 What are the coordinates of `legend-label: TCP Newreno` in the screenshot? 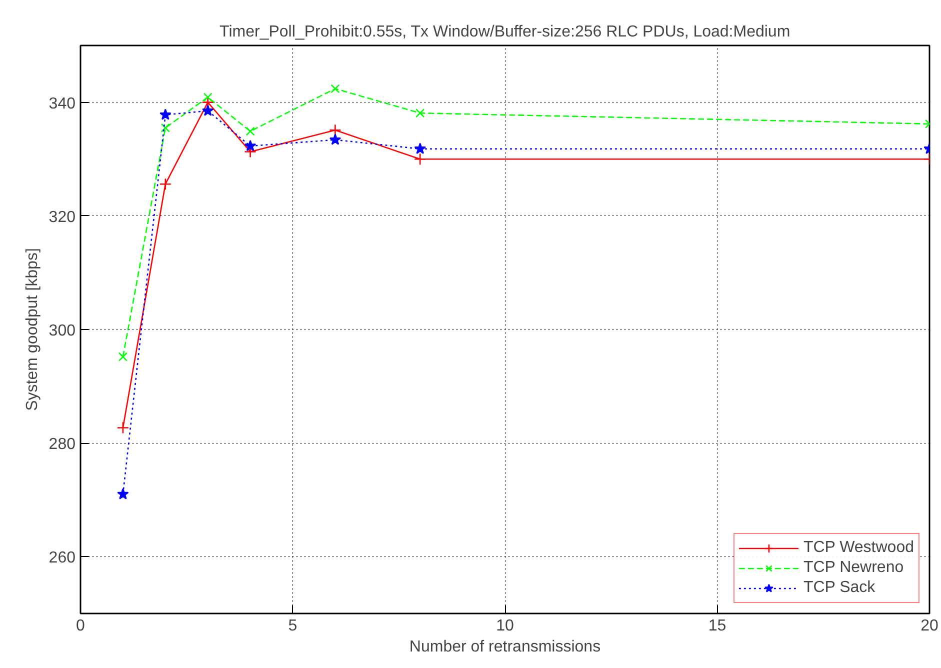 It's located at (853, 568).